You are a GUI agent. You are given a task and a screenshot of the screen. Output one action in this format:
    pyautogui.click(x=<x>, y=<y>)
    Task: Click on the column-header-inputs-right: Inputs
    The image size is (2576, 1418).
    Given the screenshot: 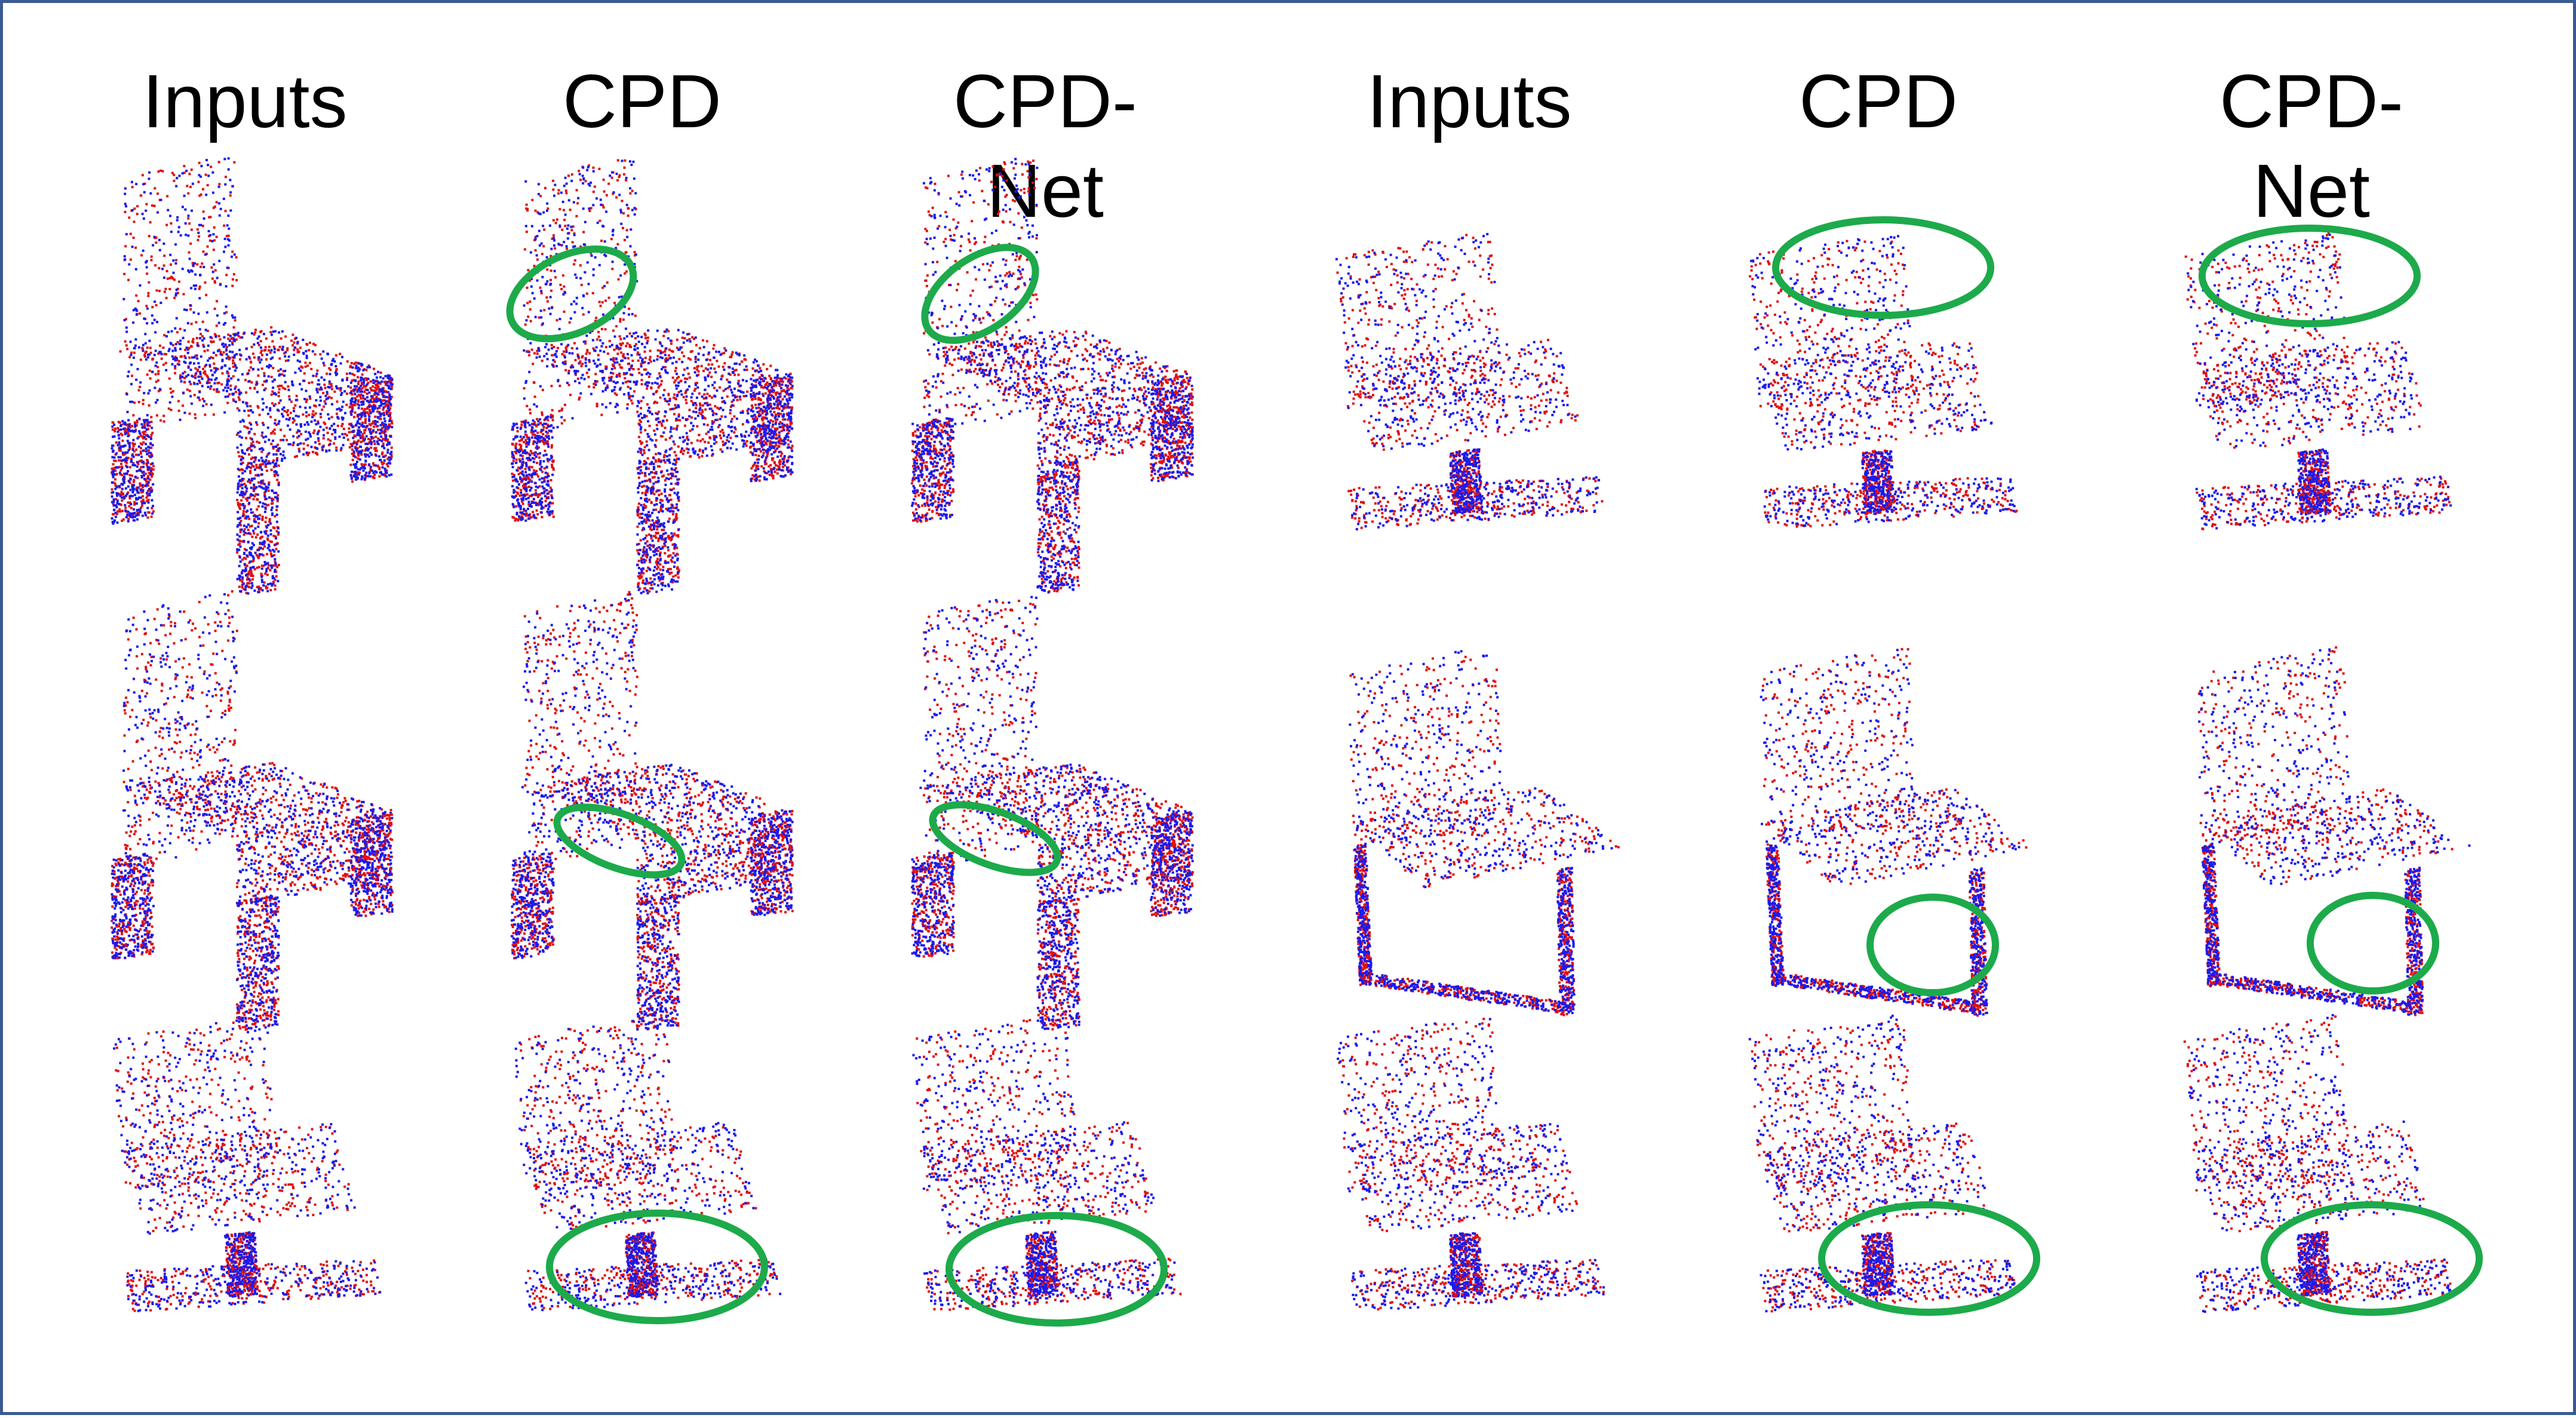 What is the action you would take?
    pyautogui.click(x=1469, y=101)
    